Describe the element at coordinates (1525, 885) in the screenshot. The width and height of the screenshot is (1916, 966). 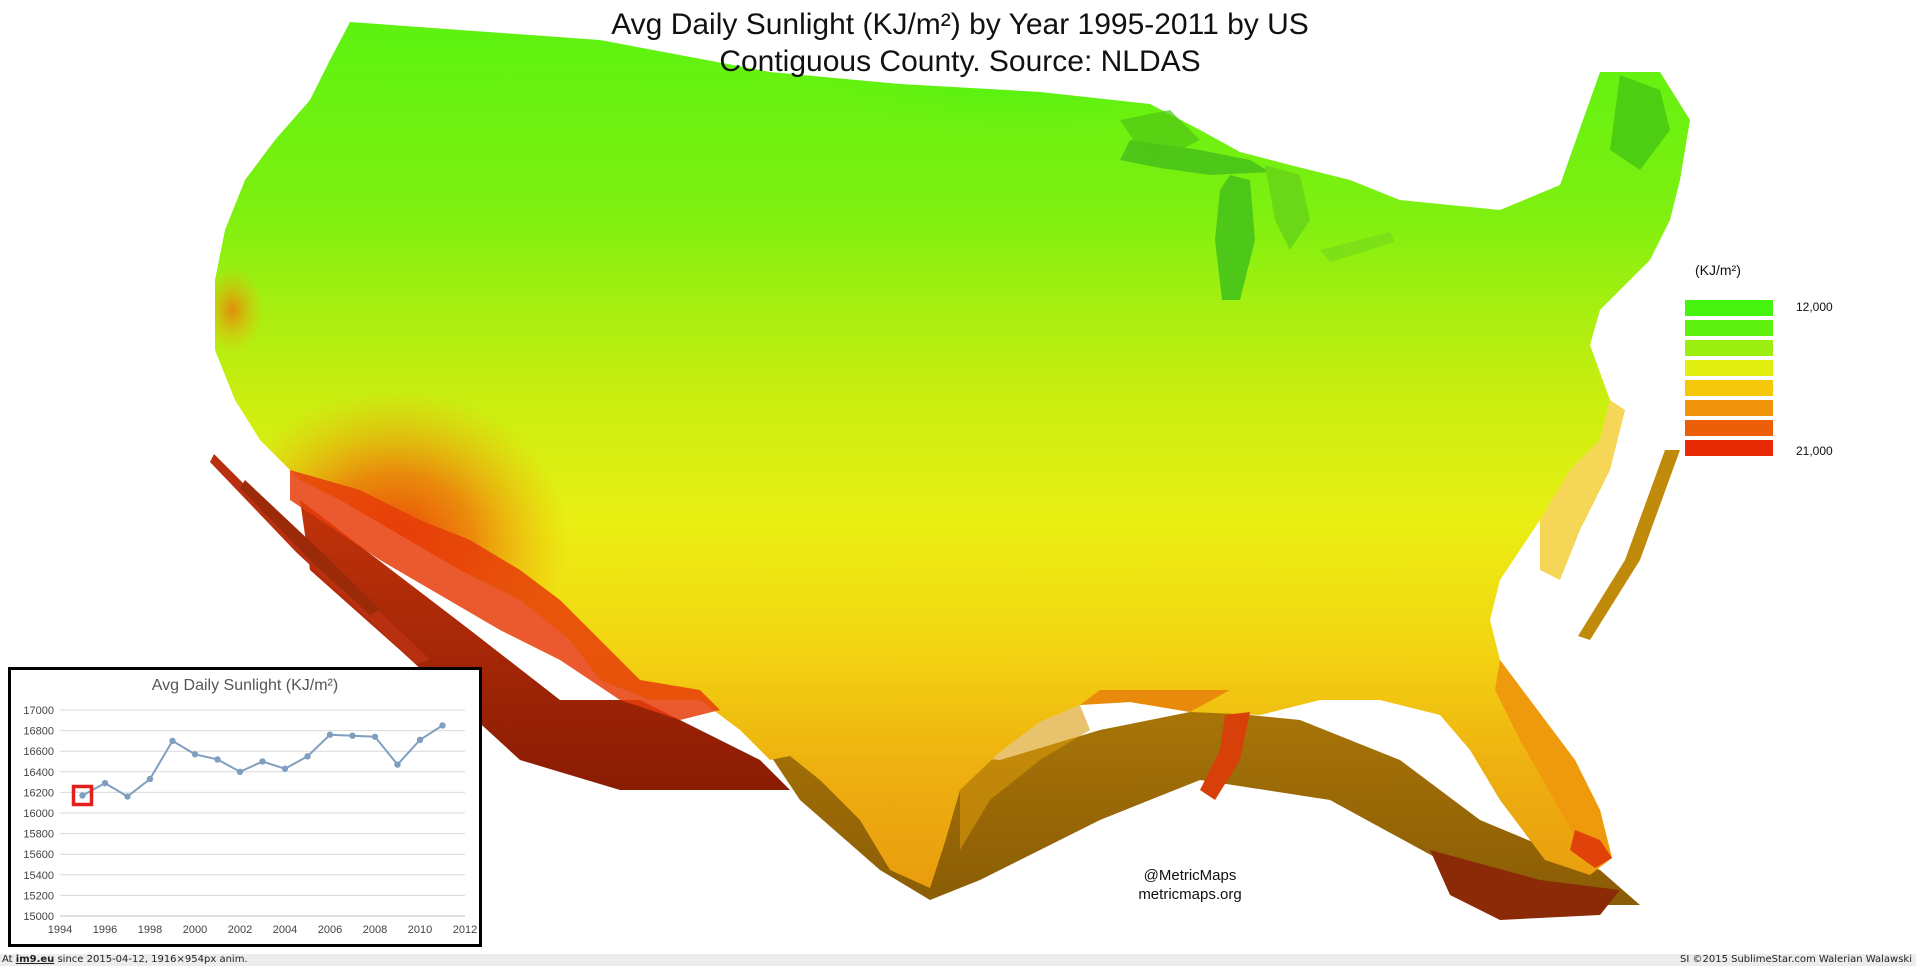
I see `florida-wall` at that location.